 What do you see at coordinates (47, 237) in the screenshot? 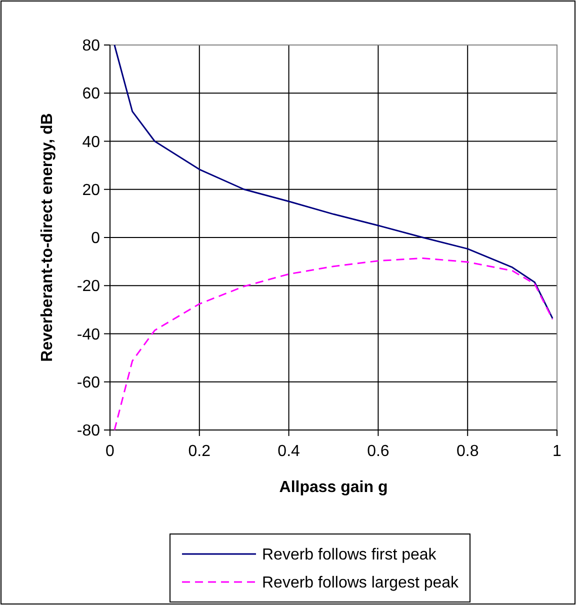
I see `y-axis-title: Reverberant-to-direct energy, dB` at bounding box center [47, 237].